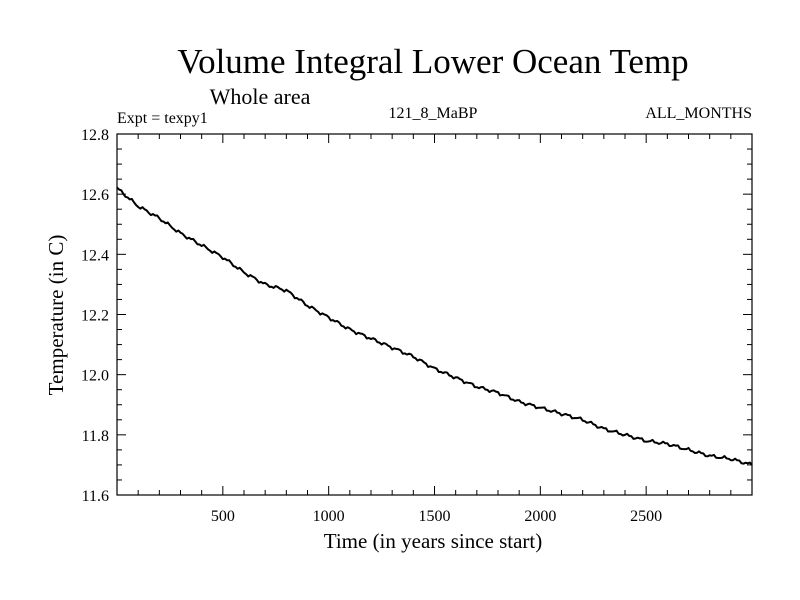 Image resolution: width=800 pixels, height=600 pixels. I want to click on x-tick-label: 1000, so click(329, 516).